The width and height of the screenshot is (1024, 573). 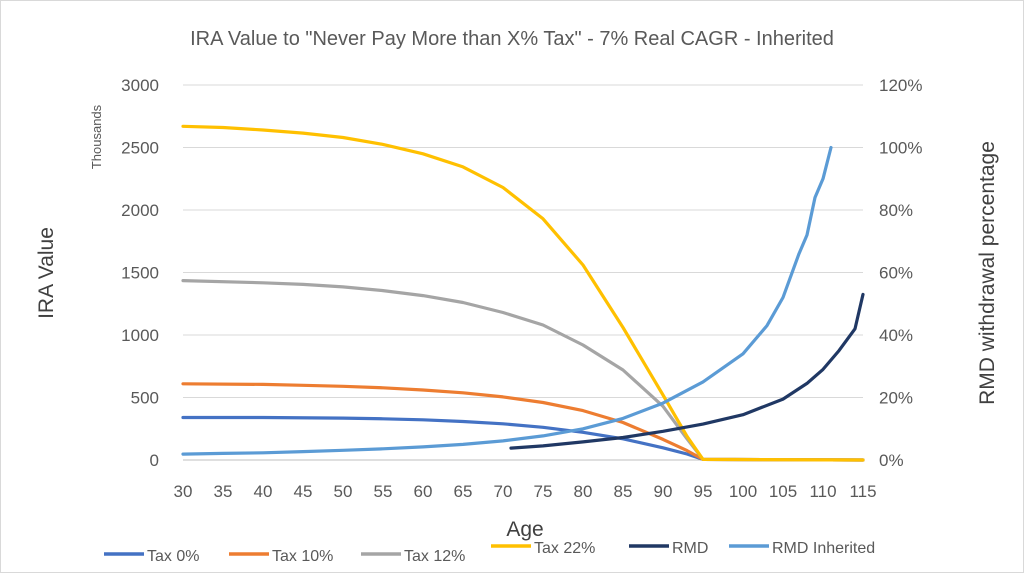 I want to click on x-tick-label: 100, so click(x=743, y=491).